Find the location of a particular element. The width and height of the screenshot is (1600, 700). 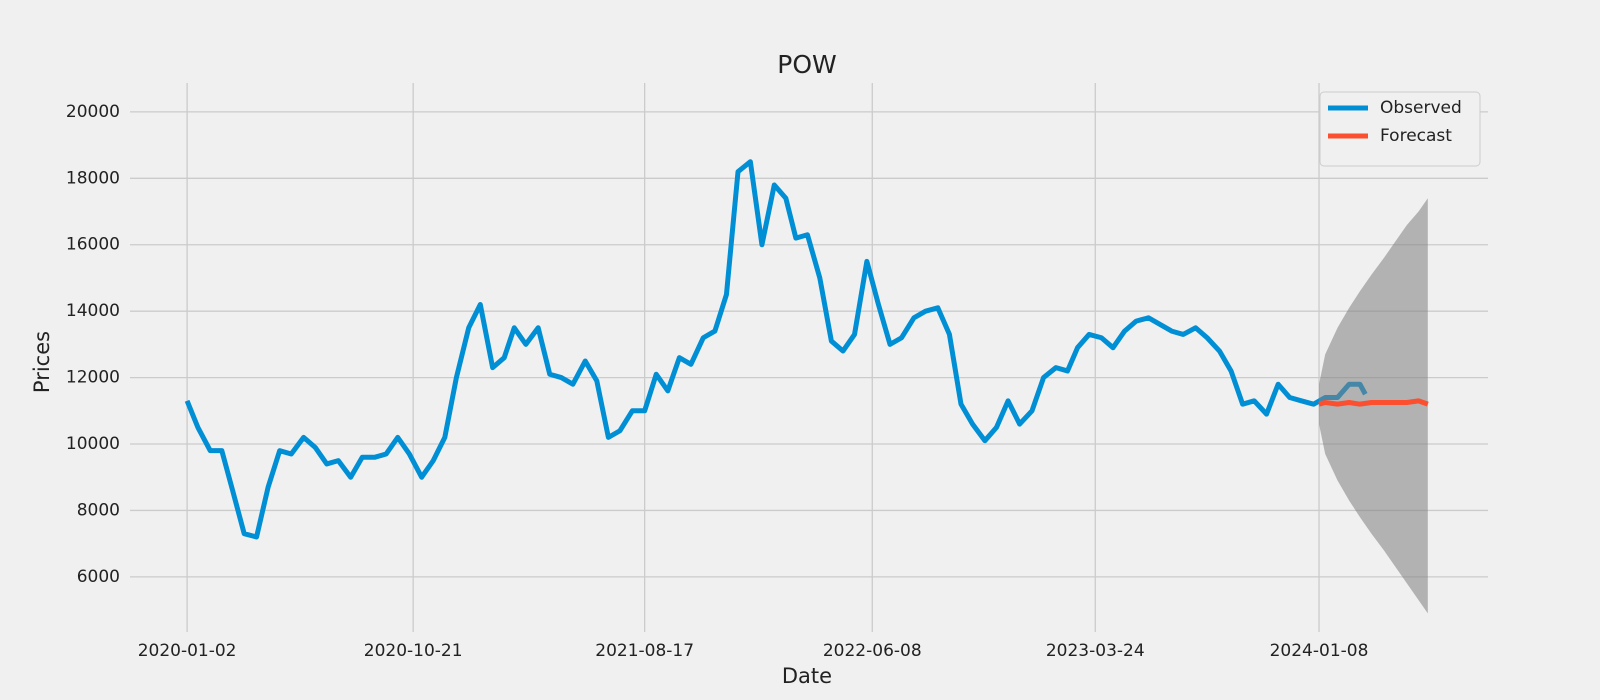

y-tick-label: 10000 is located at coordinates (93, 444).